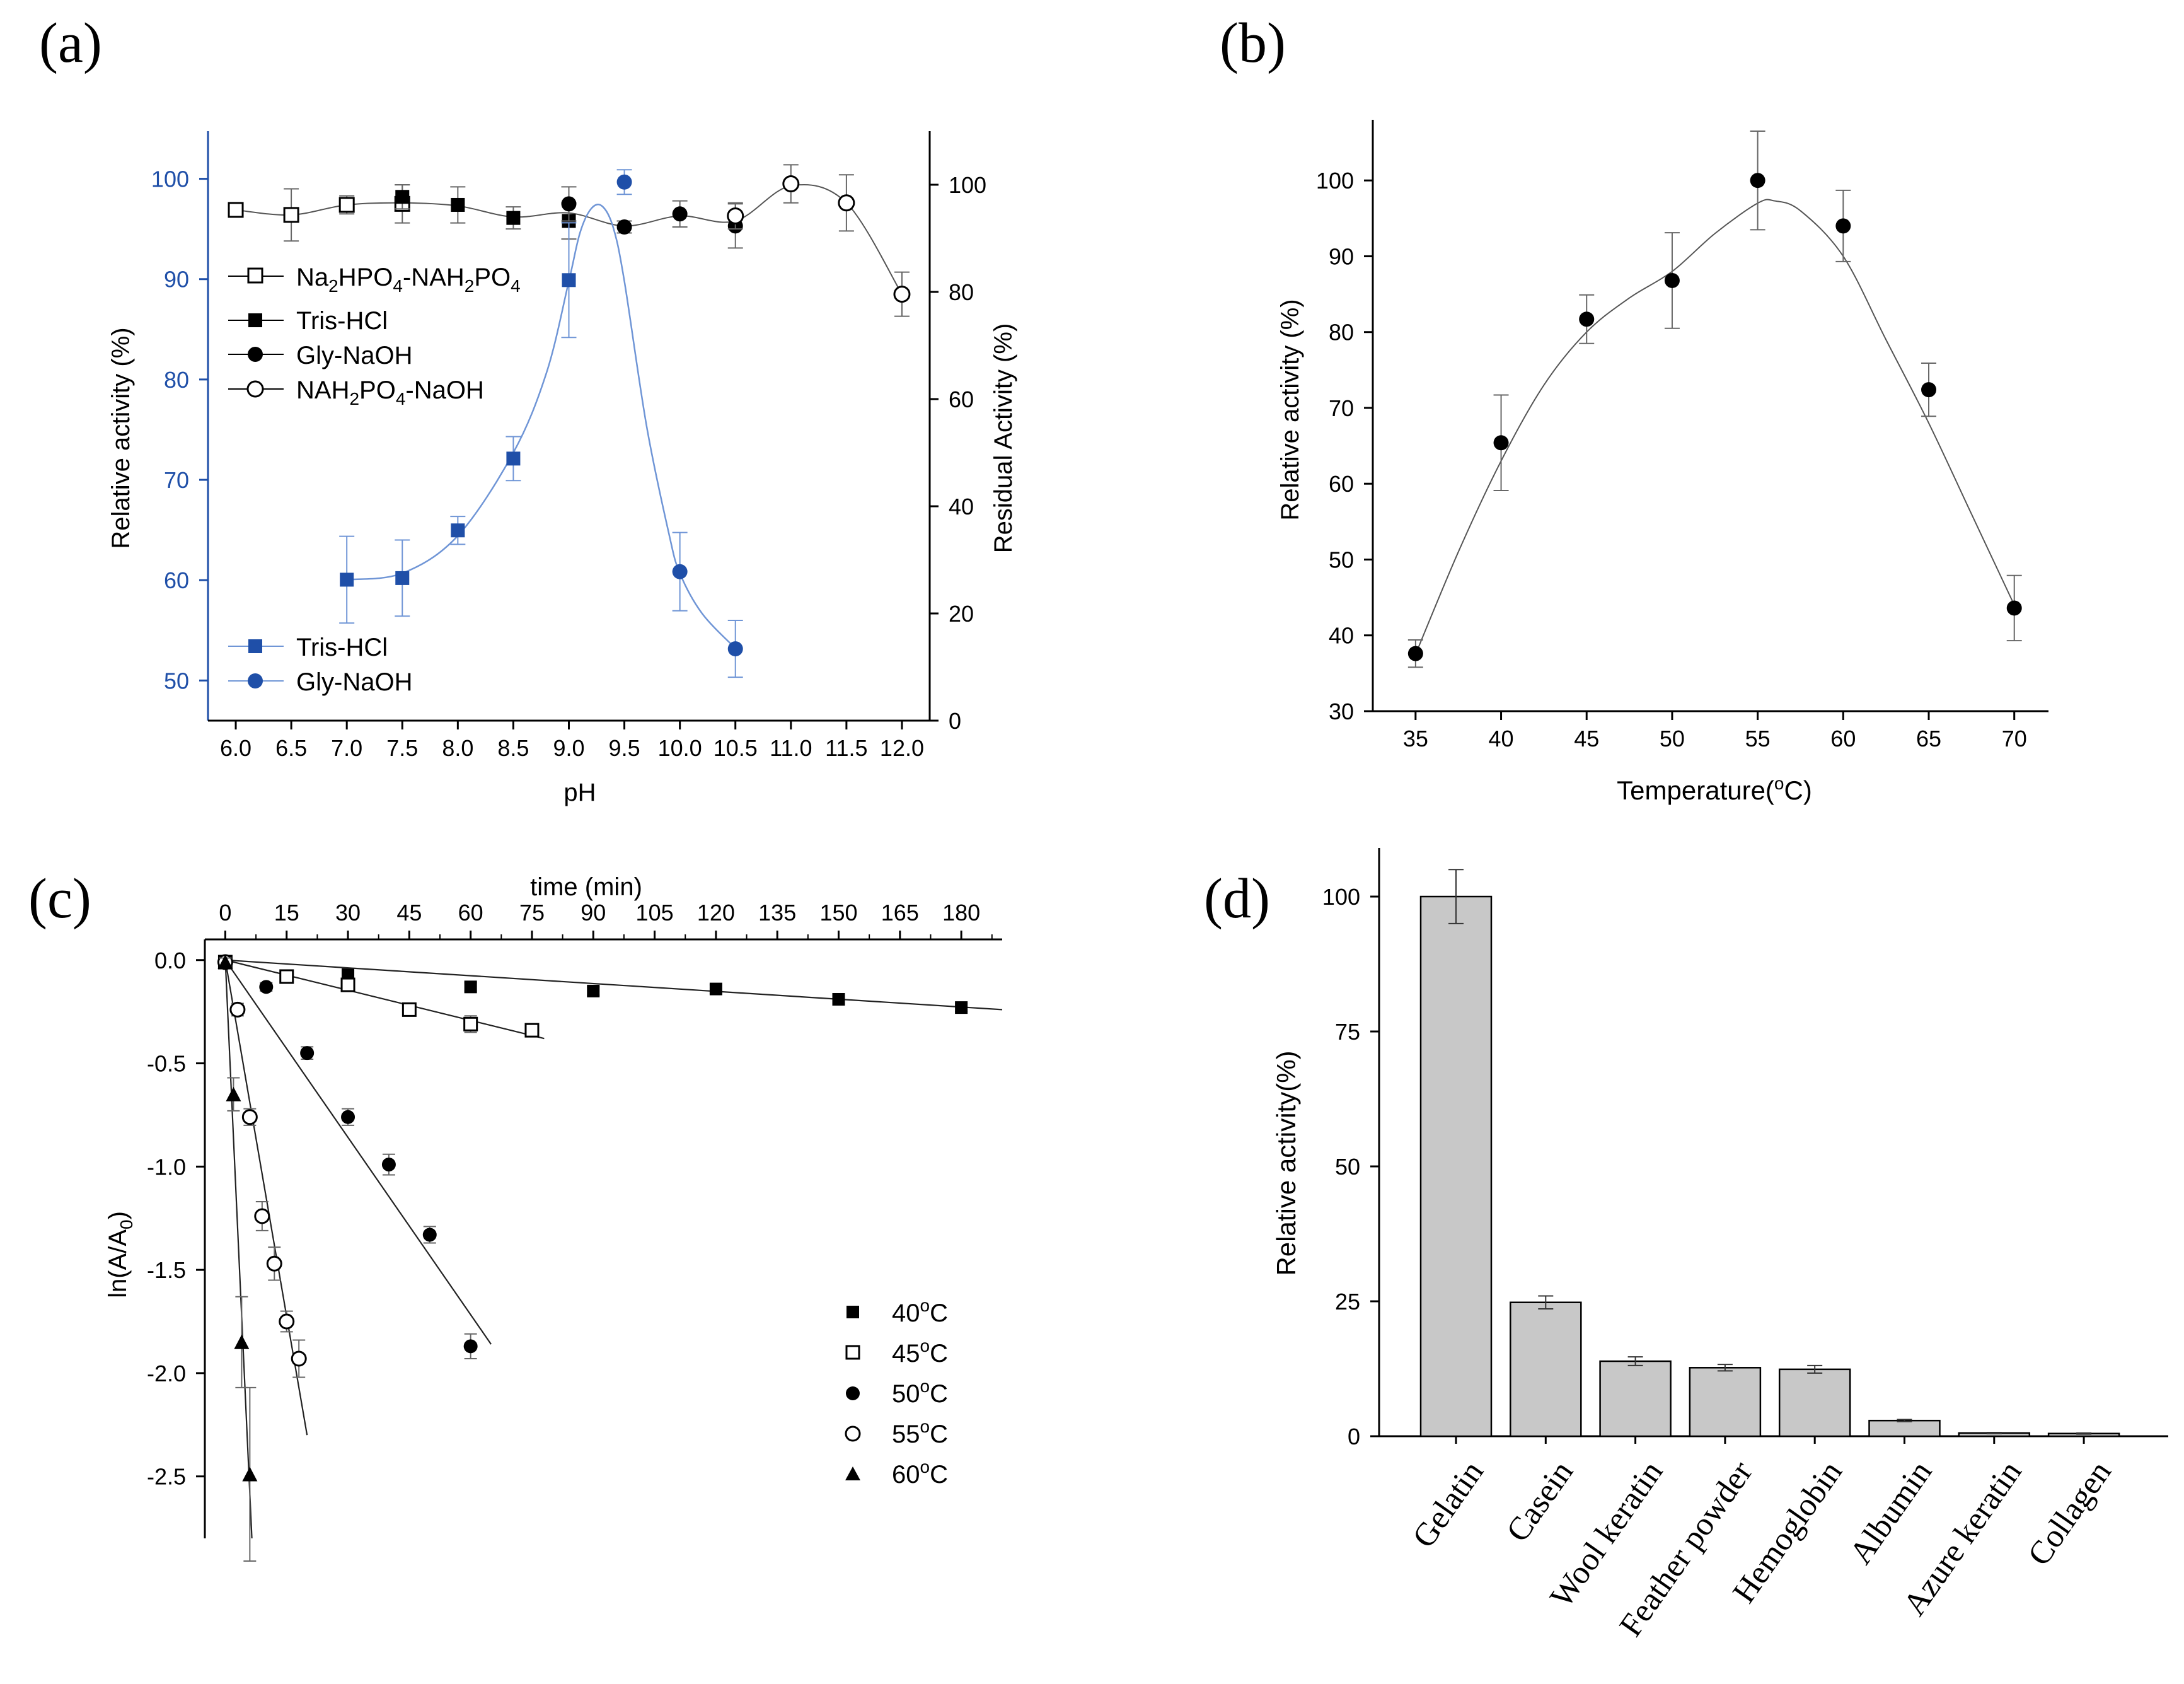 The width and height of the screenshot is (2184, 1684). I want to click on legend-c-label-55: 55oC, so click(920, 1432).